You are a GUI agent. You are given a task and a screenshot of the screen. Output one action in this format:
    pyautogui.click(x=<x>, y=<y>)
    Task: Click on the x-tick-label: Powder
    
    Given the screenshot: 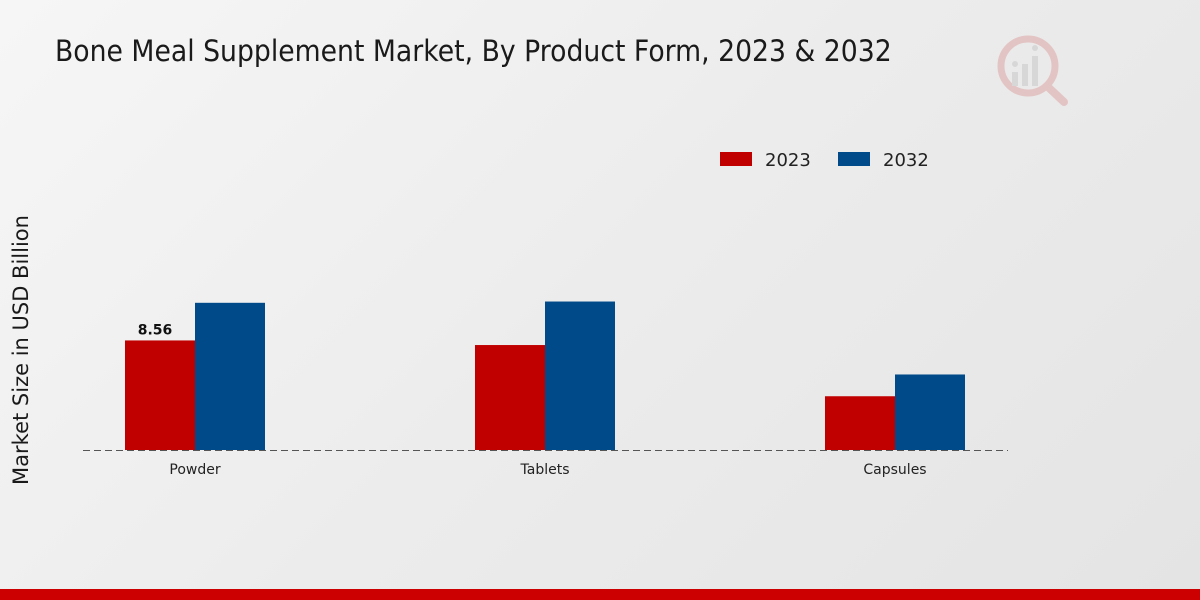 What is the action you would take?
    pyautogui.click(x=194, y=470)
    